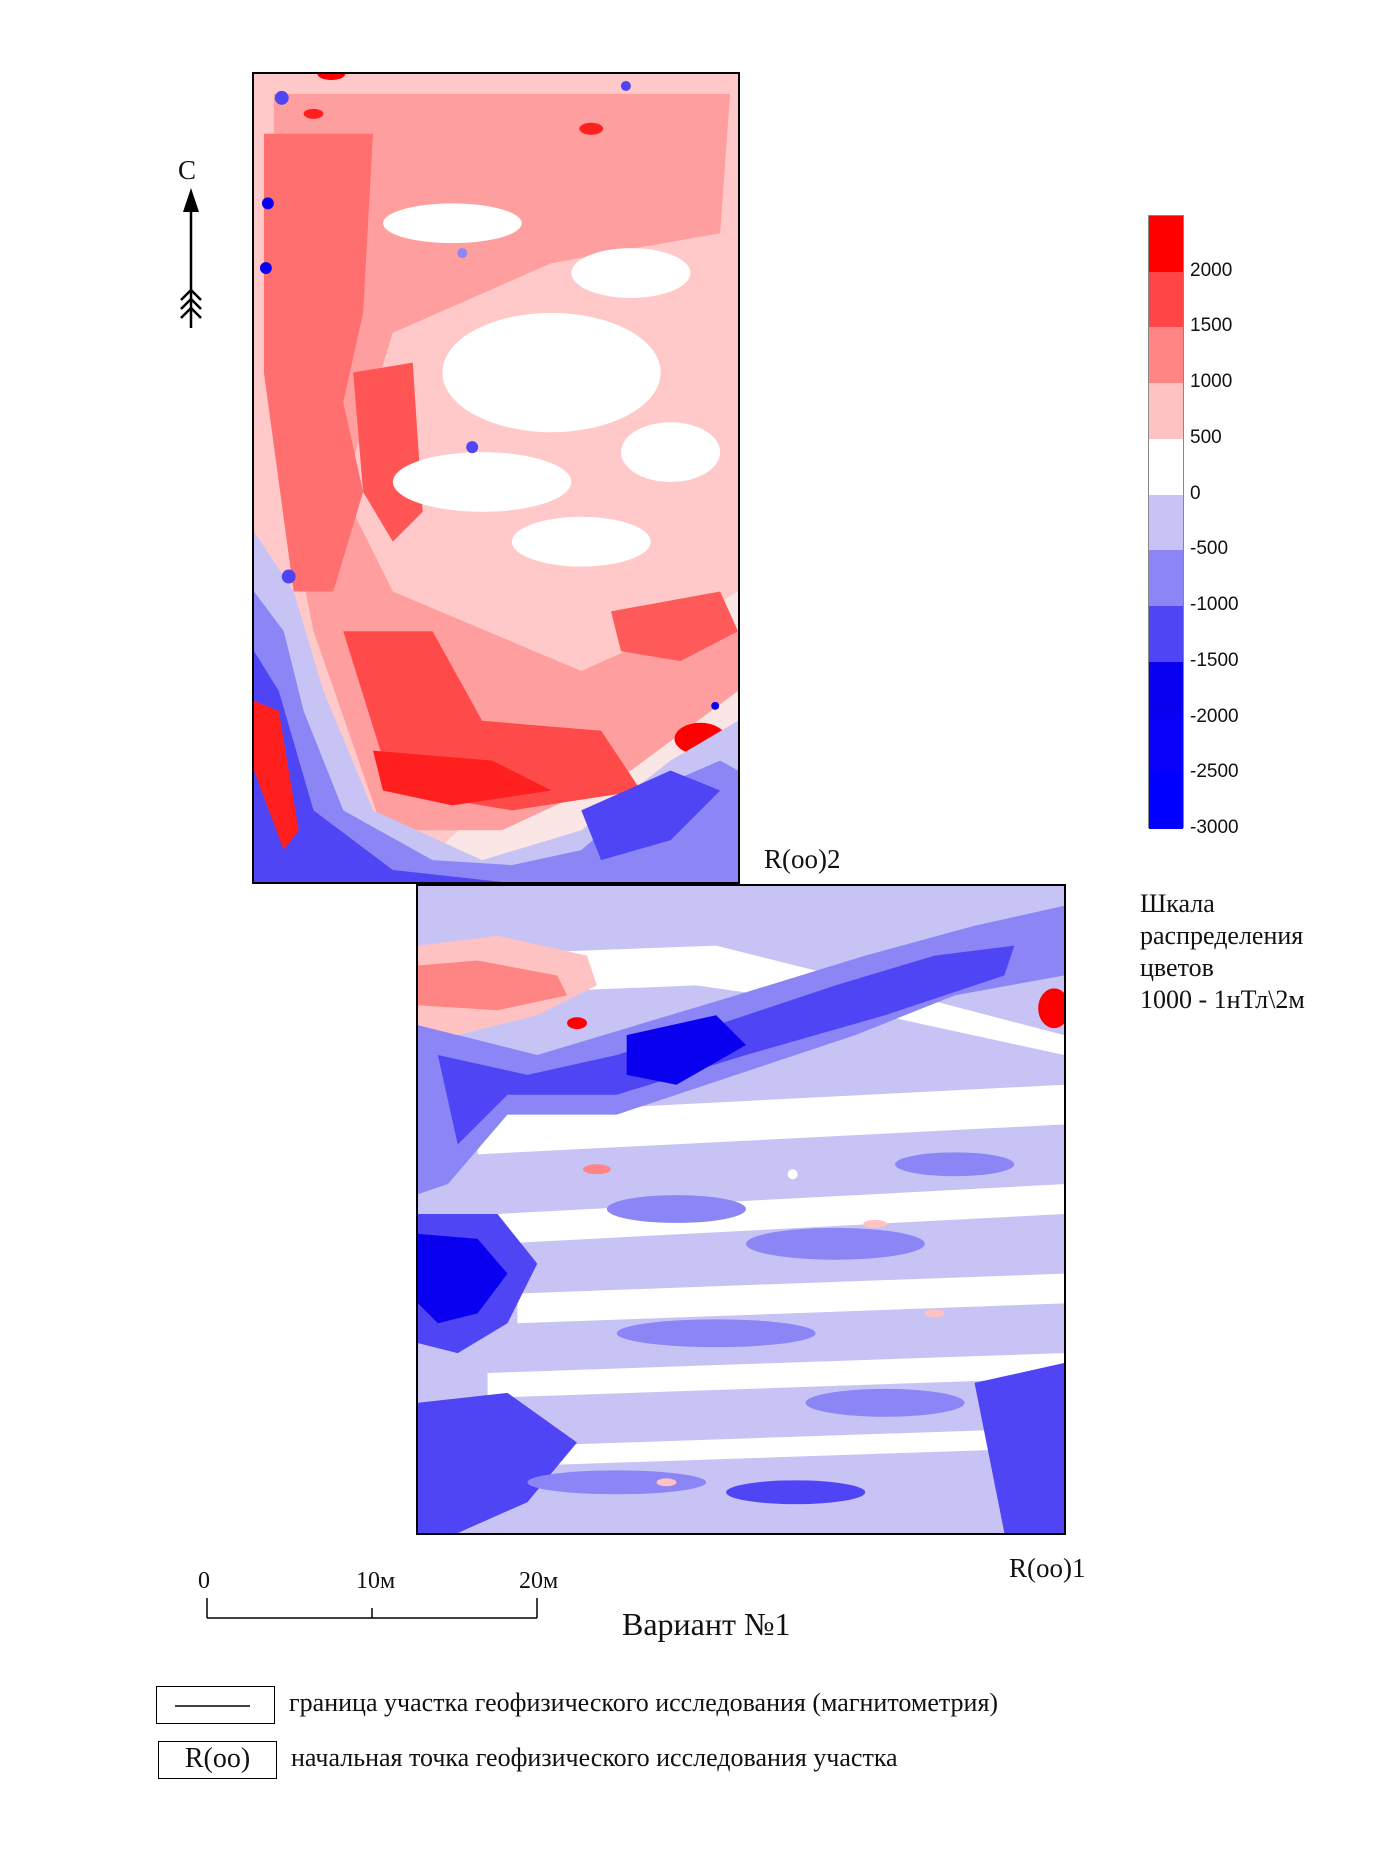  Describe the element at coordinates (191, 258) in the screenshot. I see `north-arrow-icon` at that location.